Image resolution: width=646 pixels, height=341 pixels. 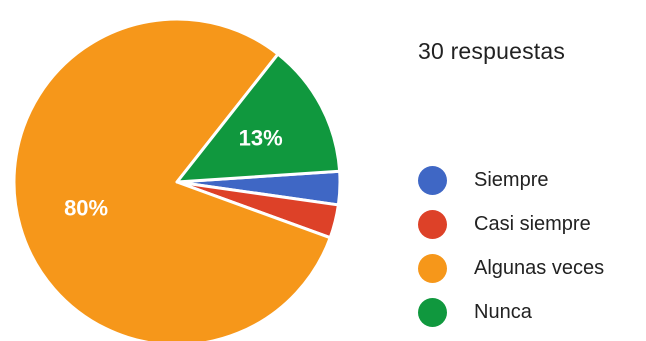 I want to click on legend-item-siempre: Siempre, so click(x=531, y=180).